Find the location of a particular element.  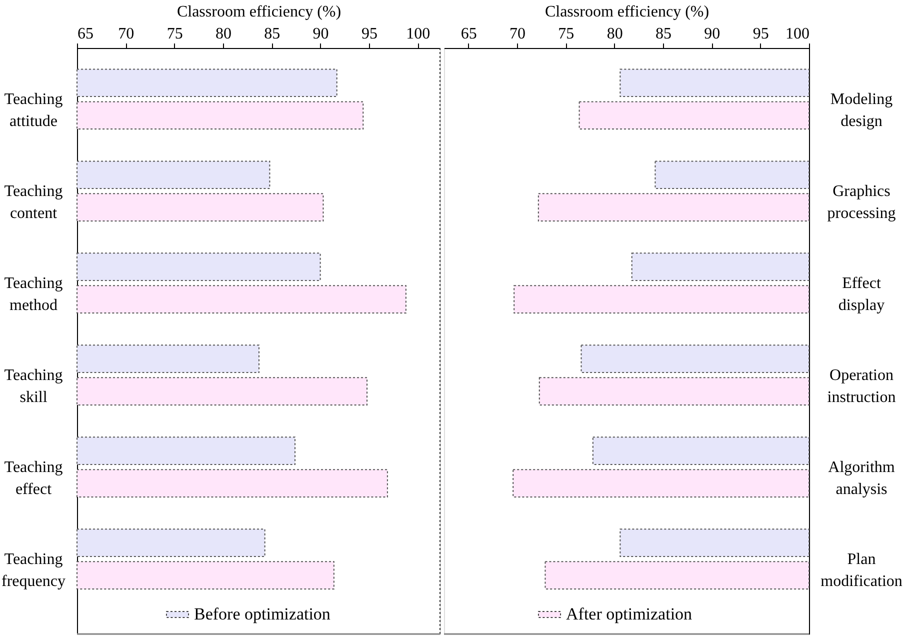

y-tick-label: Teaching effect is located at coordinates (33, 478).